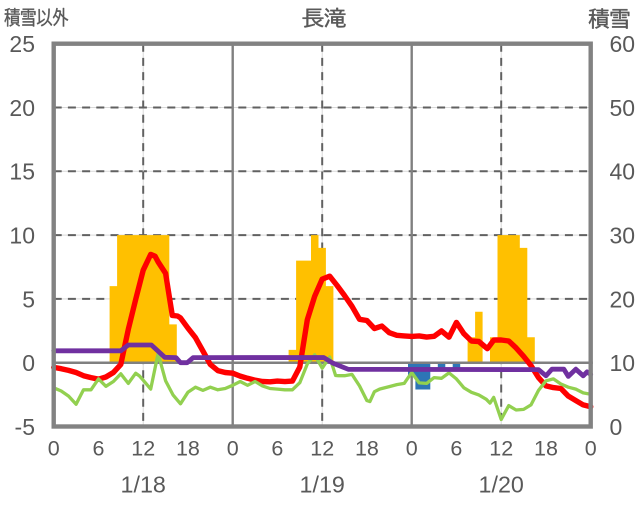  Describe the element at coordinates (28, 299) in the screenshot. I see `svg-text: 5` at that location.